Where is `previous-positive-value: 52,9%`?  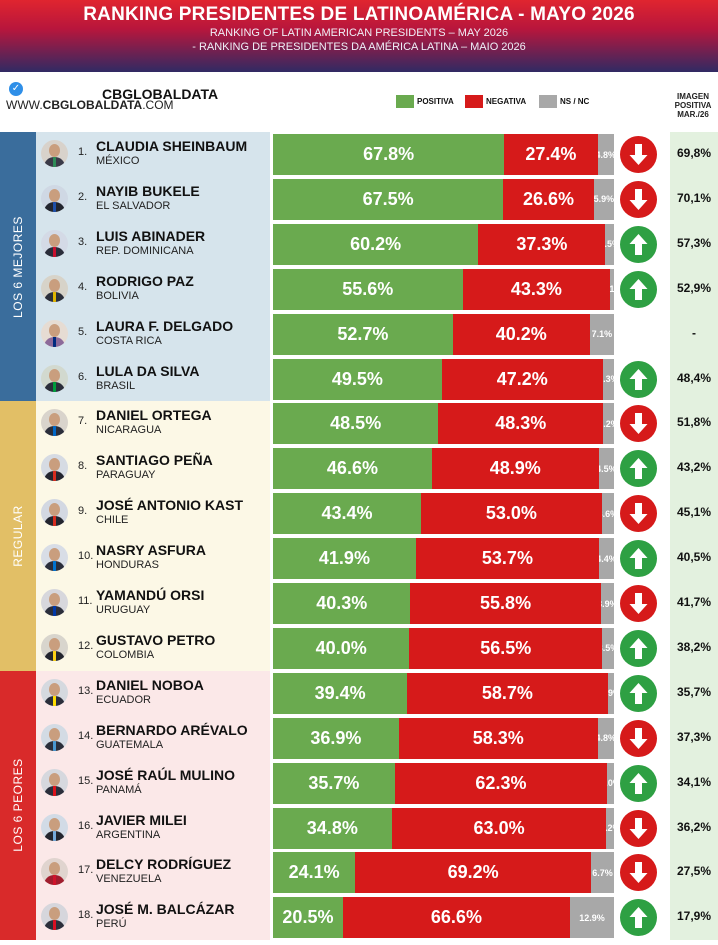 previous-positive-value: 52,9% is located at coordinates (694, 287).